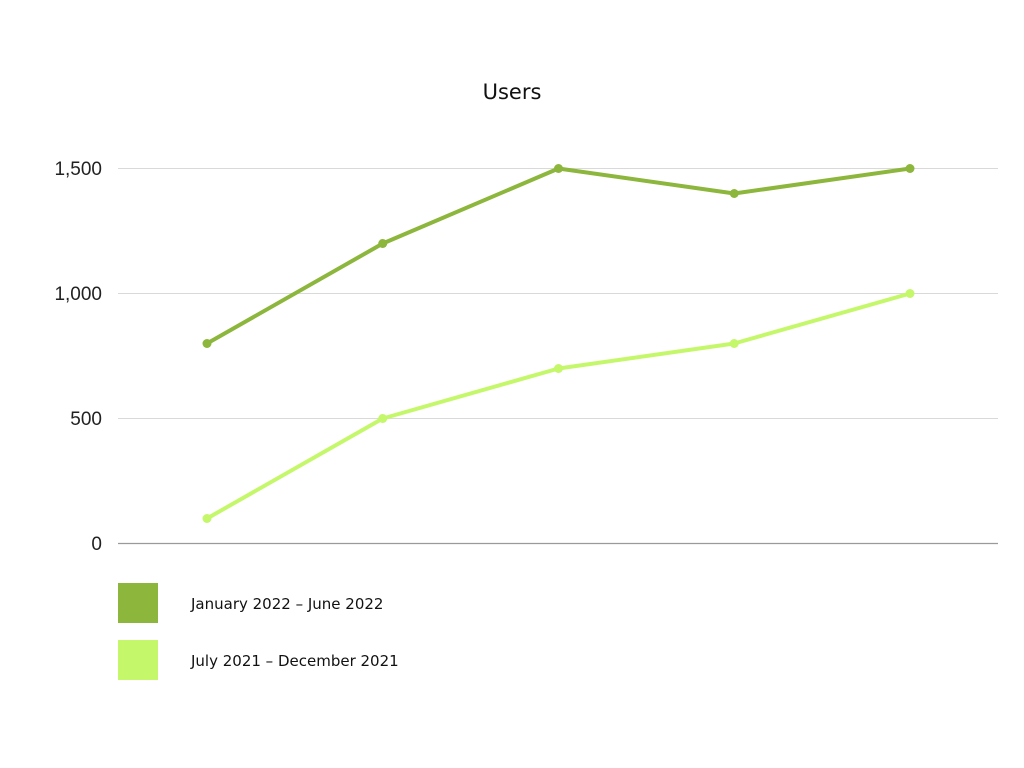  I want to click on legend-label: January 2022 – June 2022, so click(286, 604).